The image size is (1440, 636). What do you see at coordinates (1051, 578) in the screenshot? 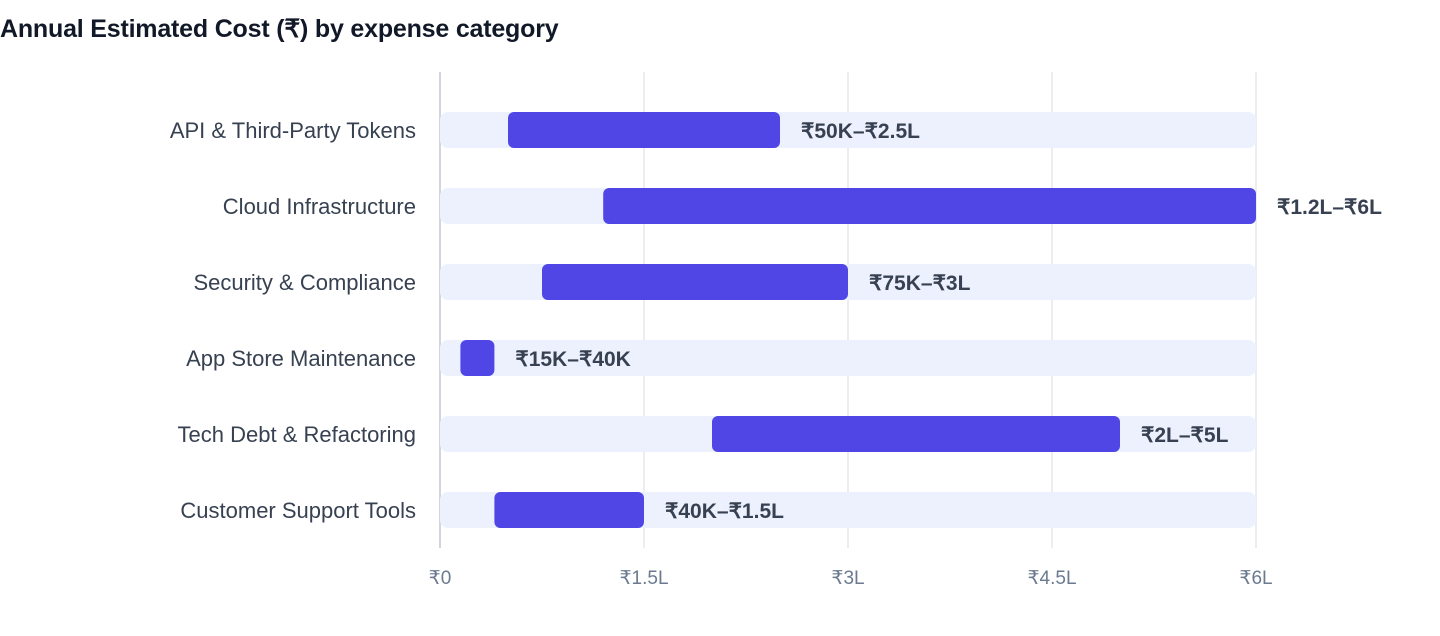
I see `x-tick-label: ₹4.5L` at bounding box center [1051, 578].